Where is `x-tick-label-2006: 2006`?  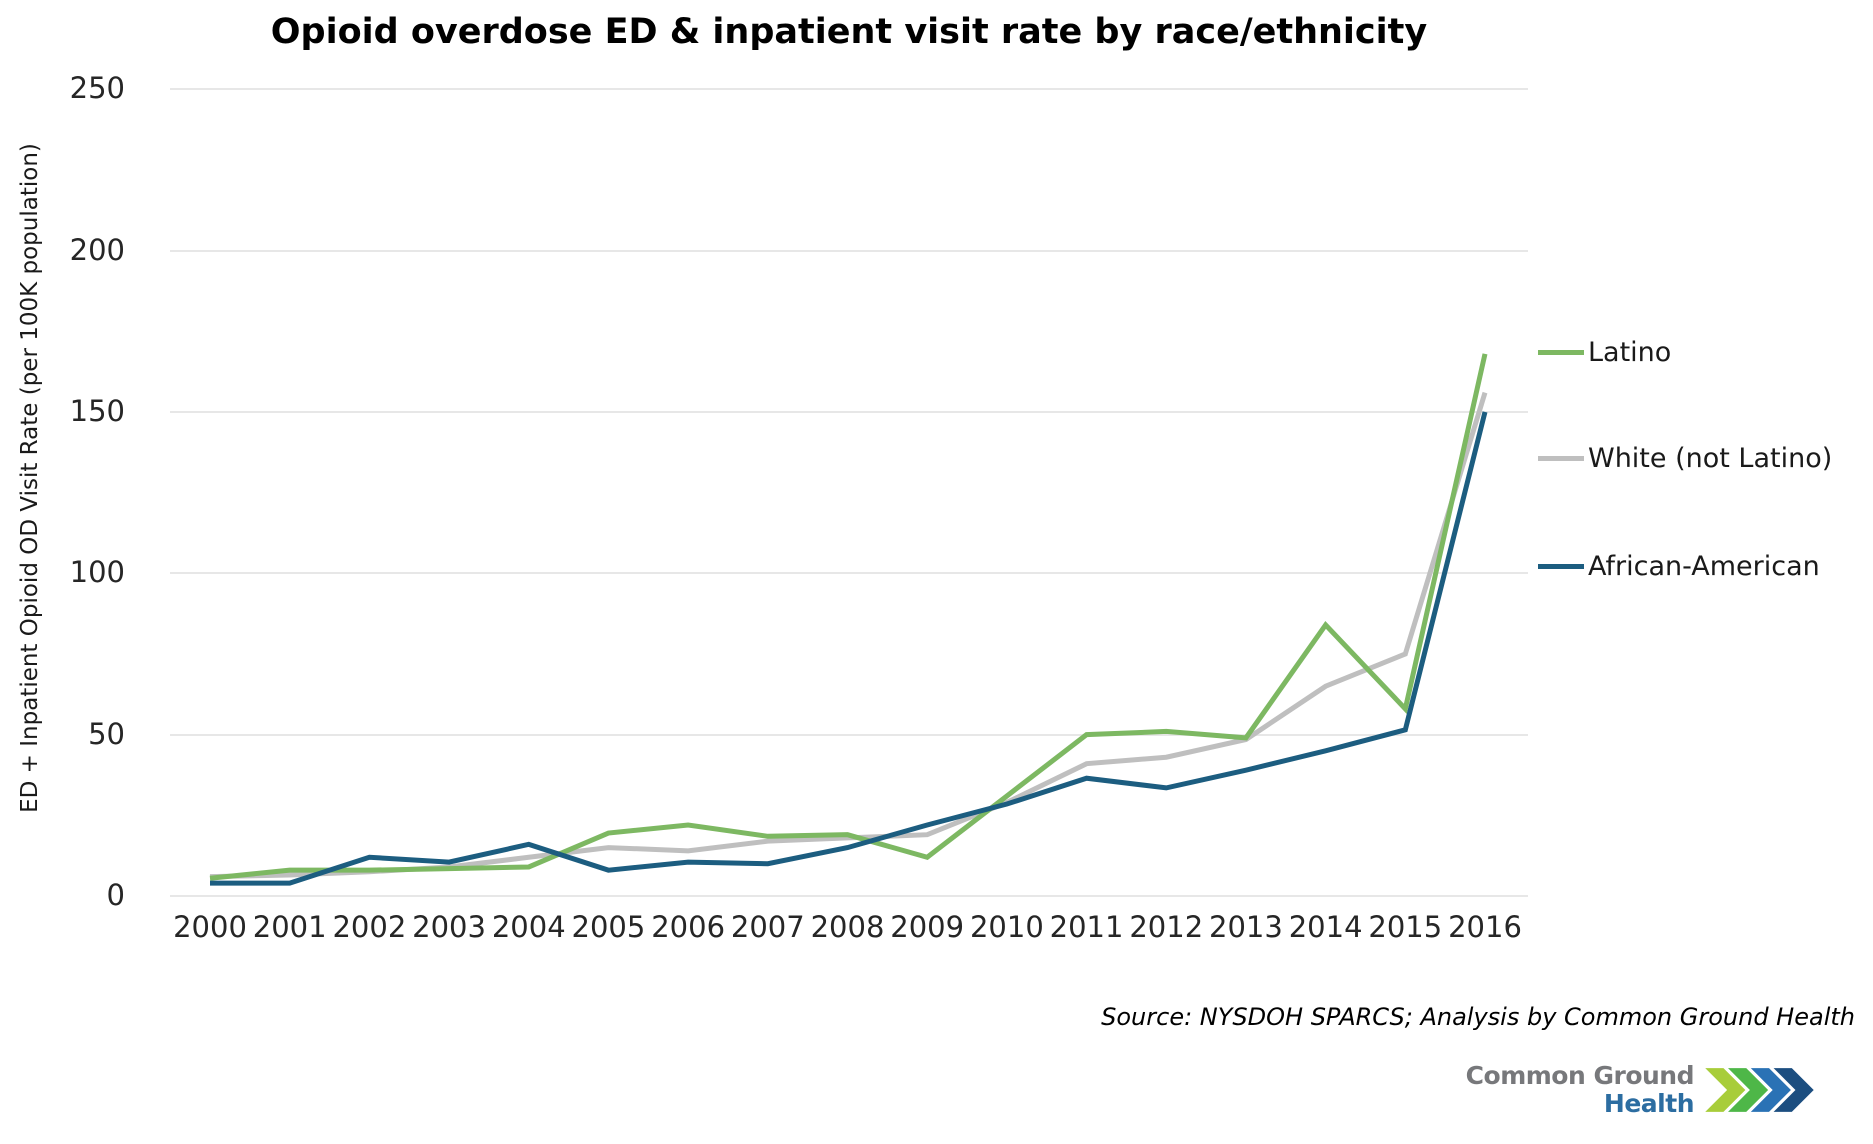
x-tick-label-2006: 2006 is located at coordinates (688, 927).